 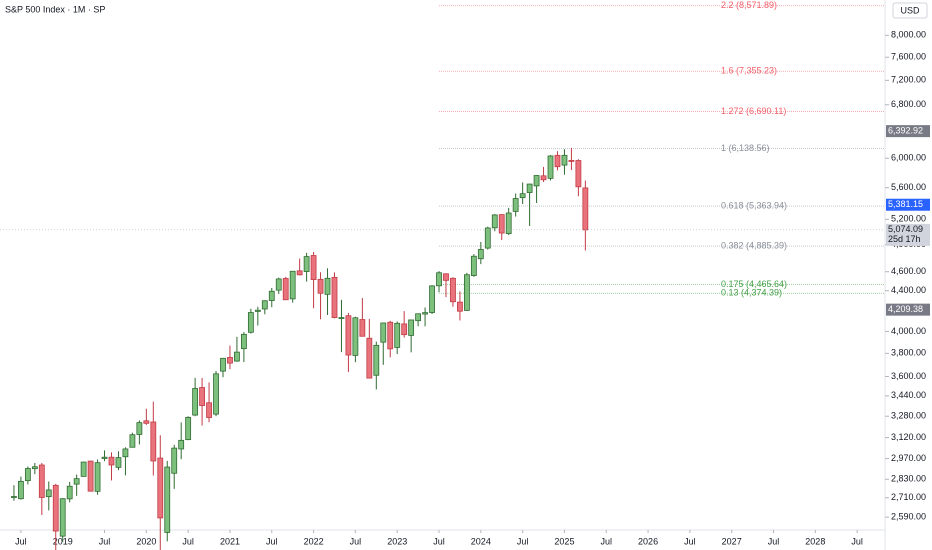 I want to click on fib-label: 0.175 (4,465.64), so click(x=754, y=284).